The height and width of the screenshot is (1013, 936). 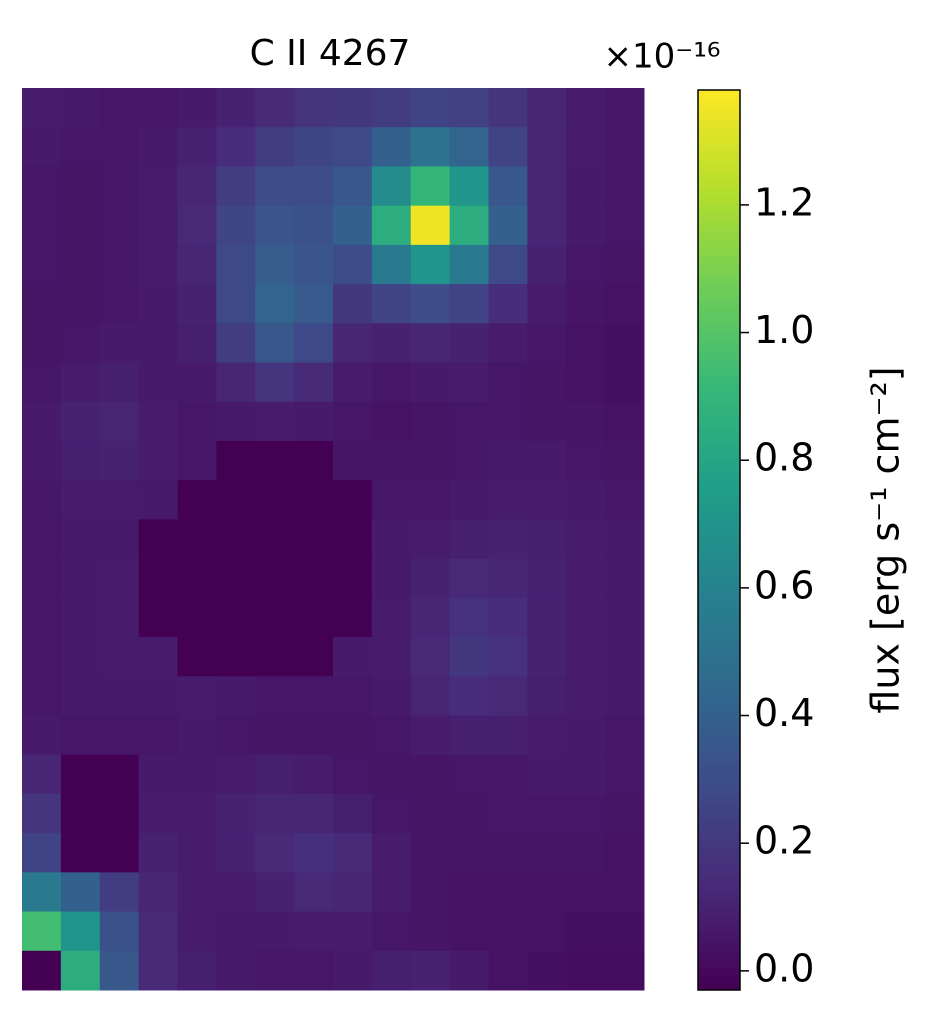 I want to click on colorbar-tick-label: 0.4, so click(x=784, y=713).